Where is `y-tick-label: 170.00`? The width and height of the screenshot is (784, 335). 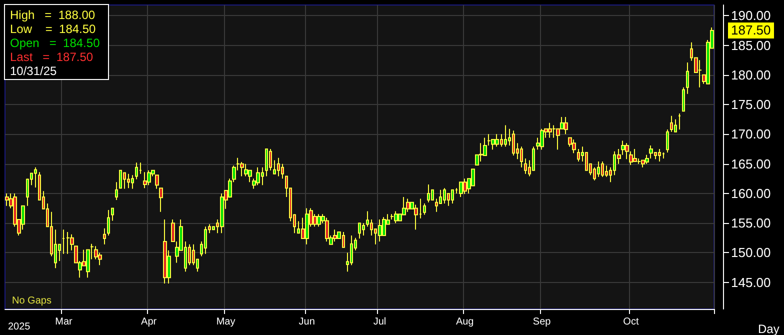
y-tick-label: 170.00 is located at coordinates (751, 134).